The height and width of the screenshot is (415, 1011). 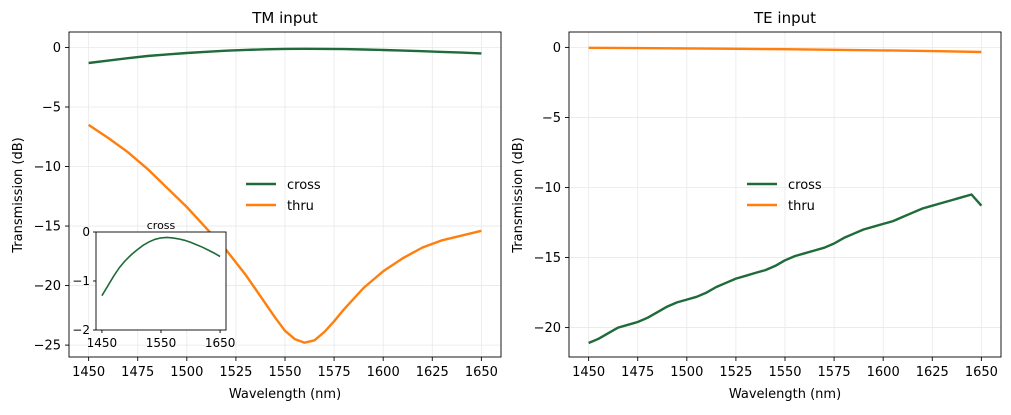 I want to click on tm-inset-y-tick-label: 0, so click(x=86, y=232).